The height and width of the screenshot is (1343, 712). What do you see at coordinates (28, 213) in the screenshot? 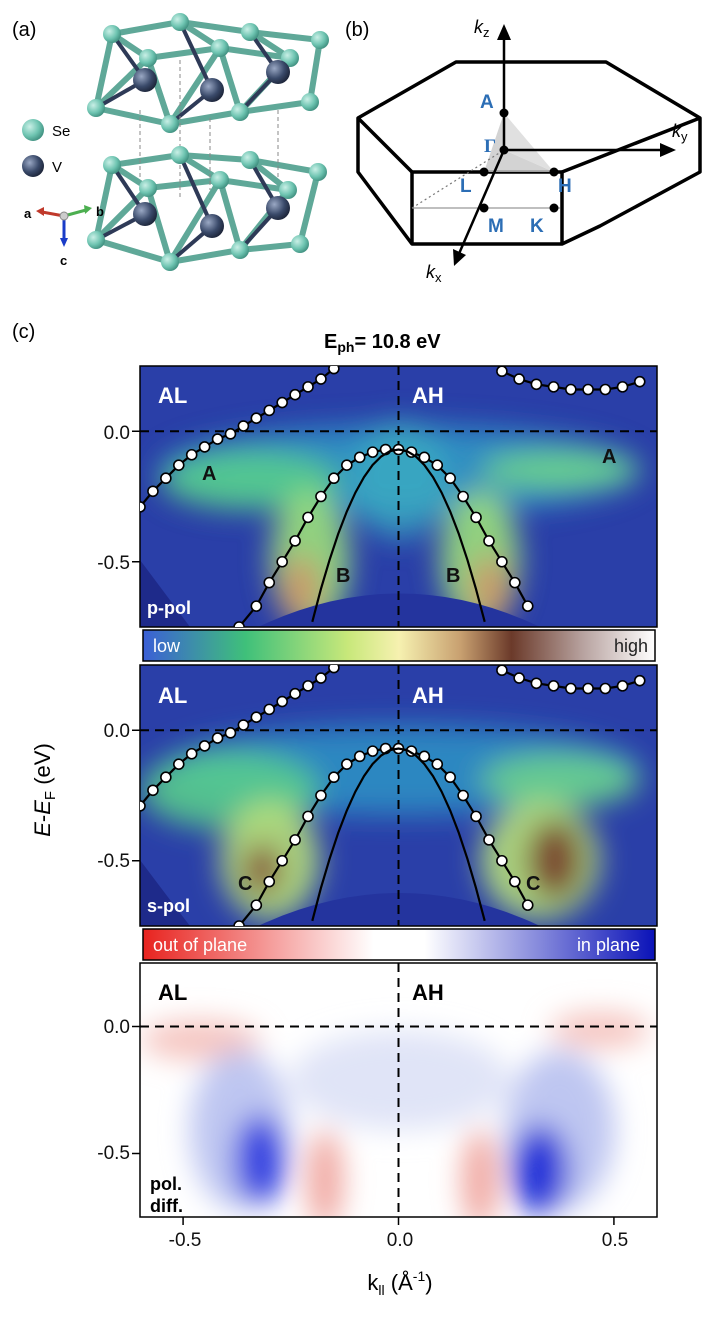
I see `axis-a-label: a` at bounding box center [28, 213].